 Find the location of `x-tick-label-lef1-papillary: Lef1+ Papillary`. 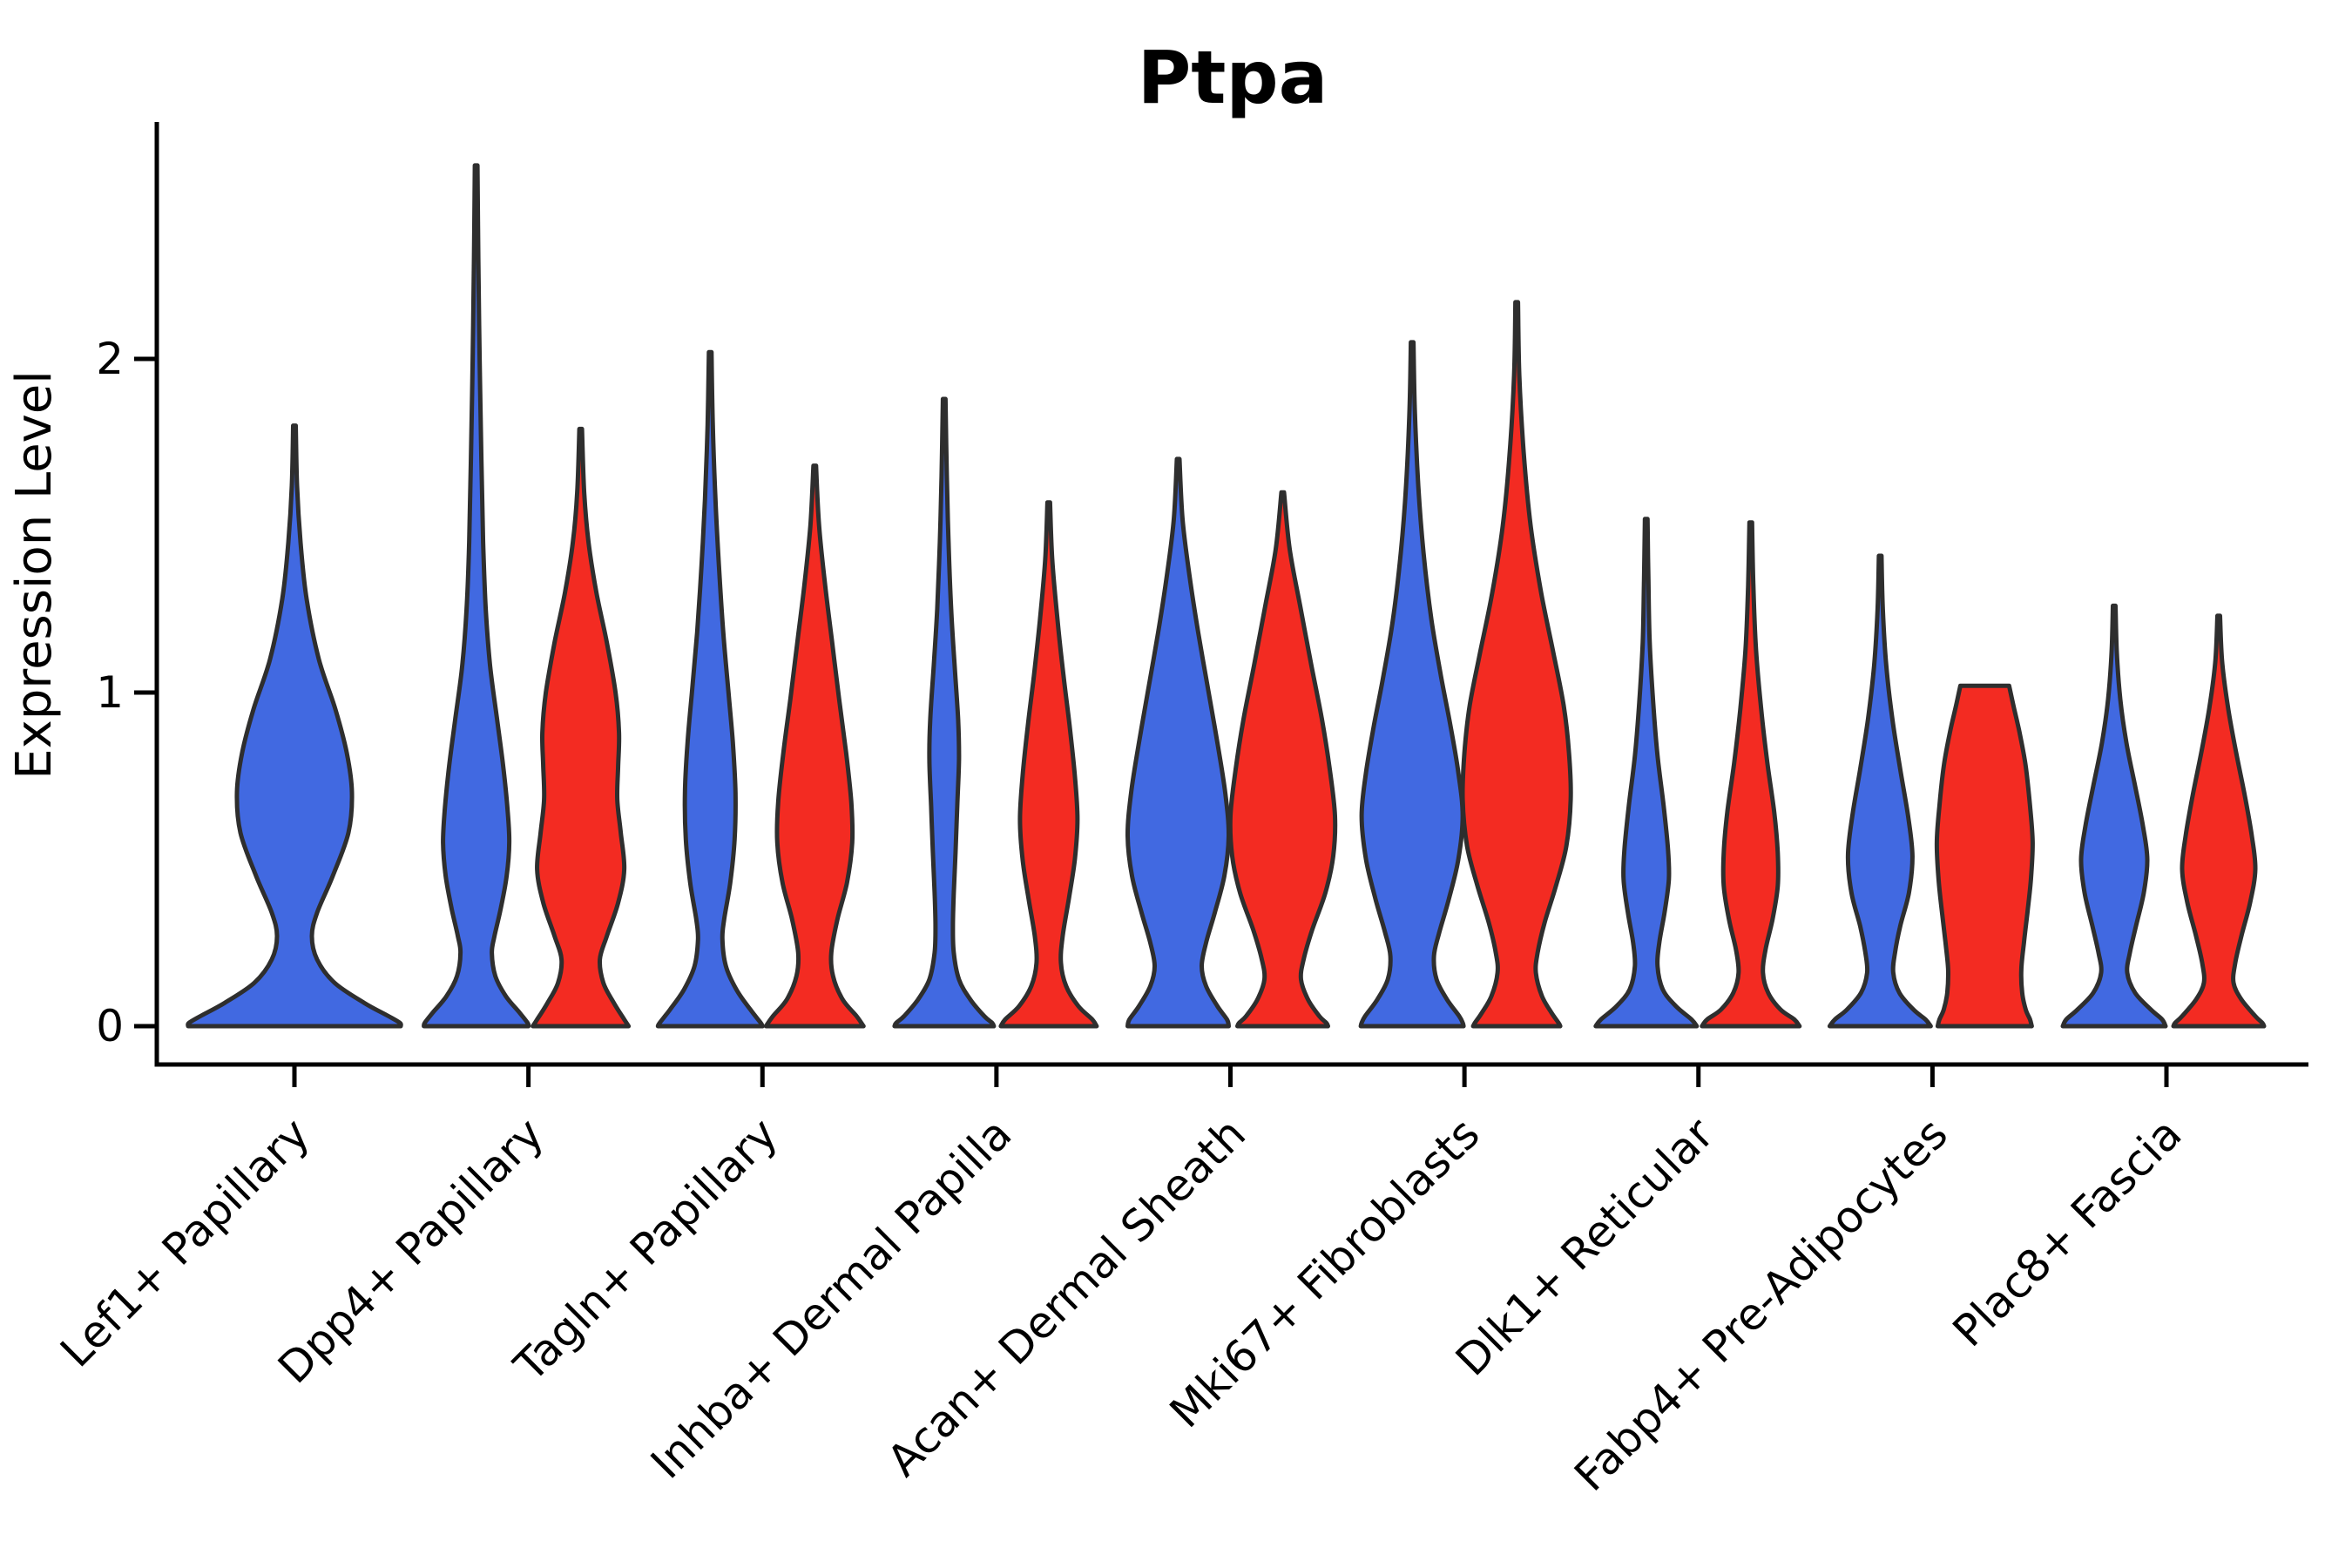

x-tick-label-lef1-papillary: Lef1+ Papillary is located at coordinates (185, 1242).